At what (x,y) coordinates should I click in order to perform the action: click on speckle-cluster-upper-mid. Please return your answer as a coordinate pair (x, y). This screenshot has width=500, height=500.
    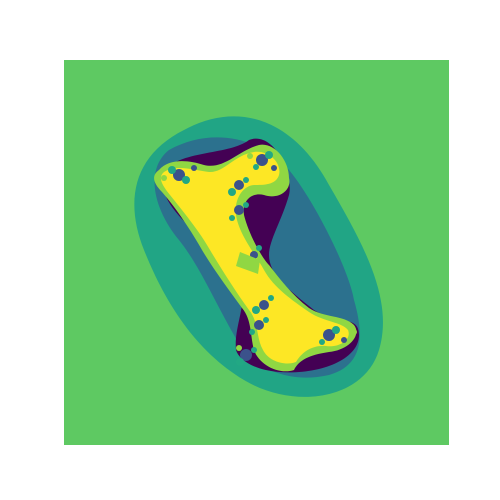
    Looking at the image, I should click on (238, 199).